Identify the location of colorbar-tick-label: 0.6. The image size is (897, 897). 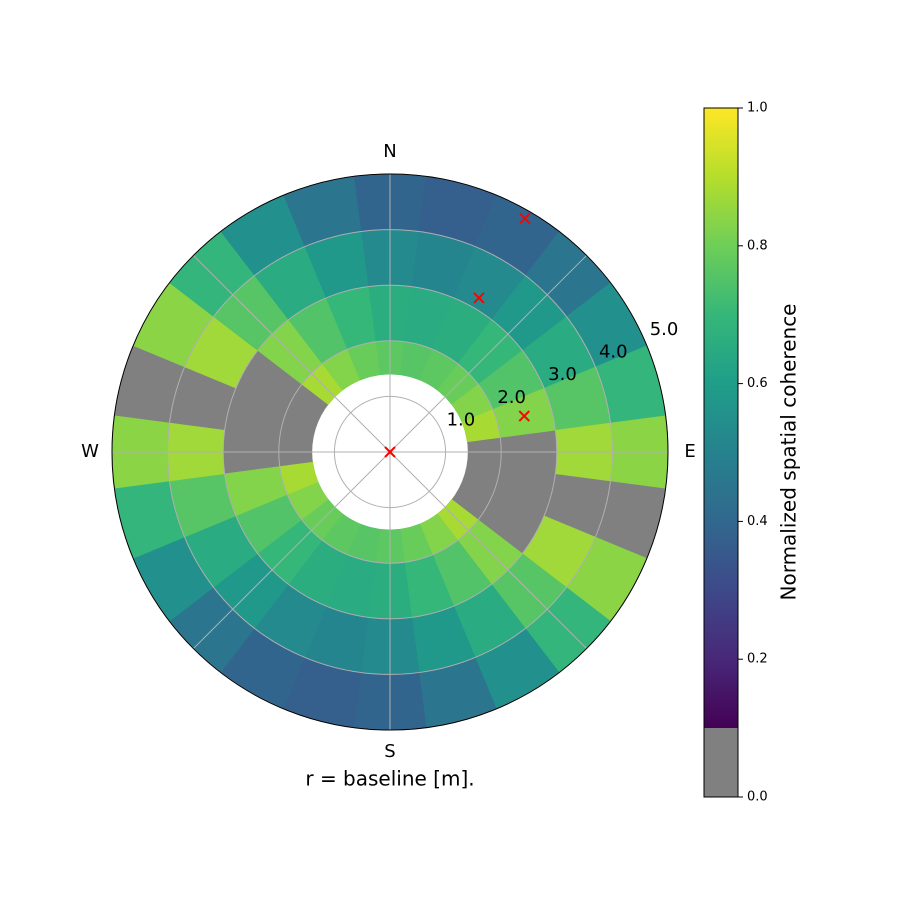
(757, 383).